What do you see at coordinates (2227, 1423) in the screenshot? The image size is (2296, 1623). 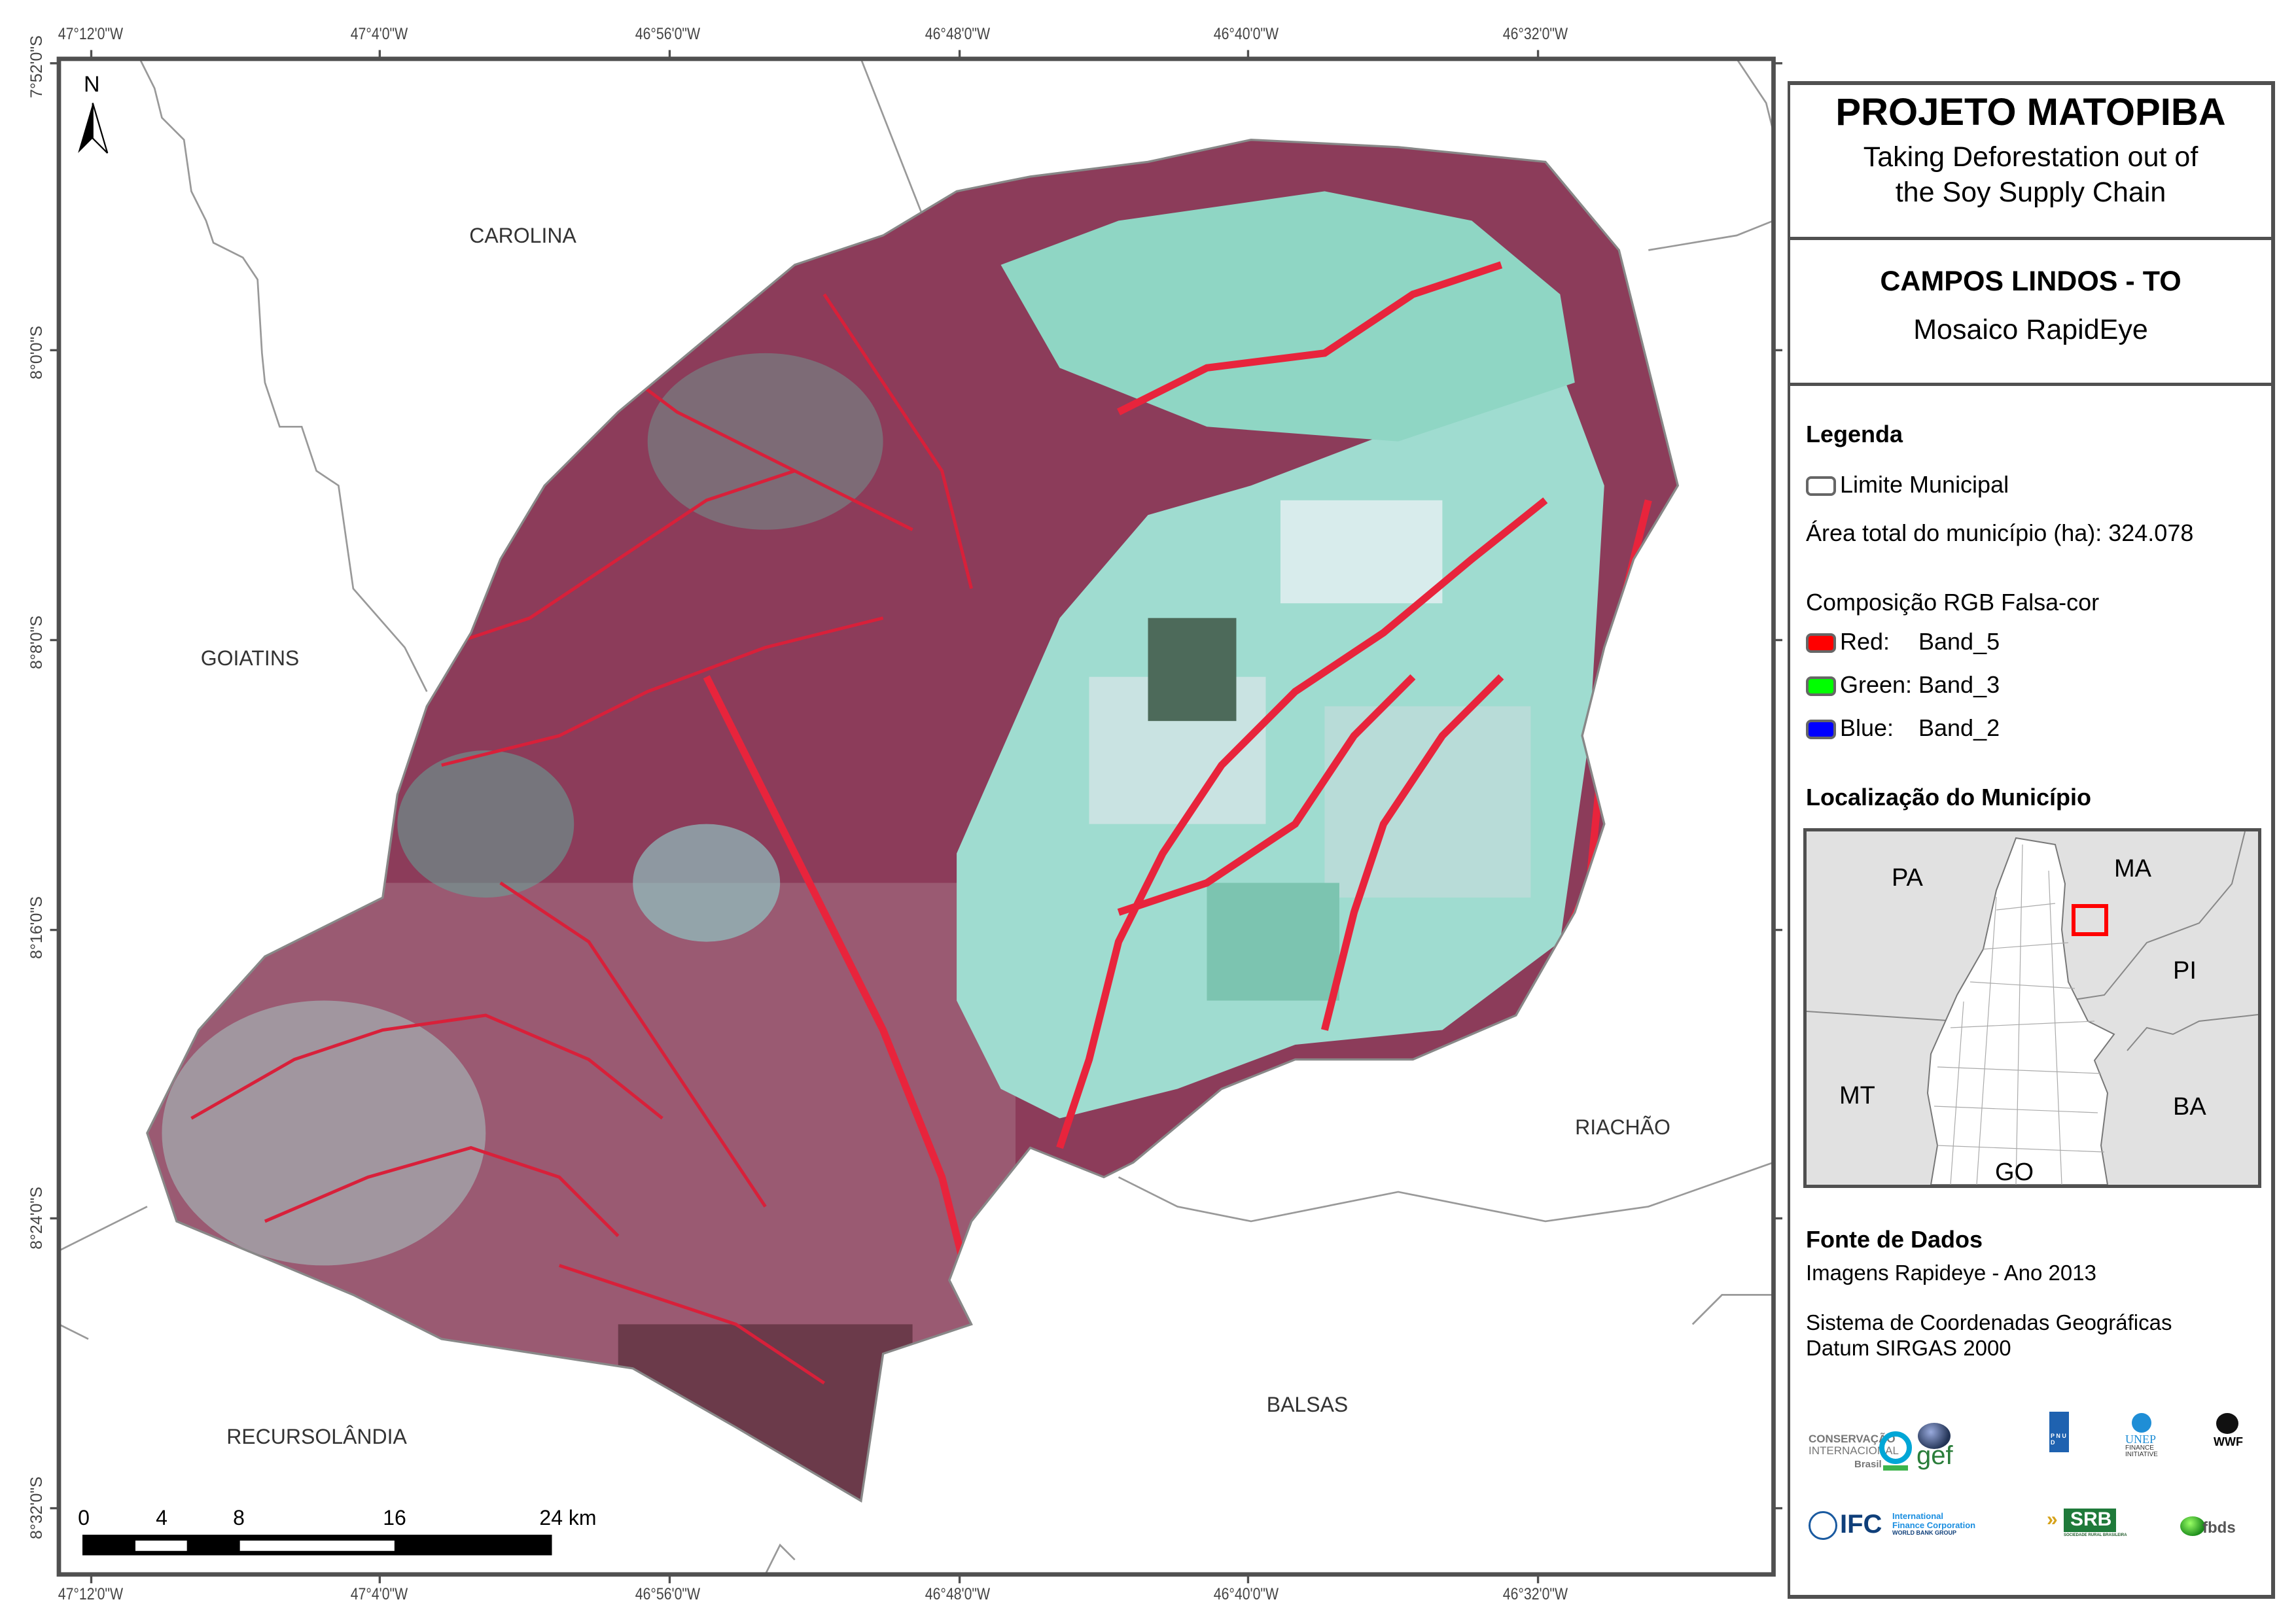 I see `panda-icon` at bounding box center [2227, 1423].